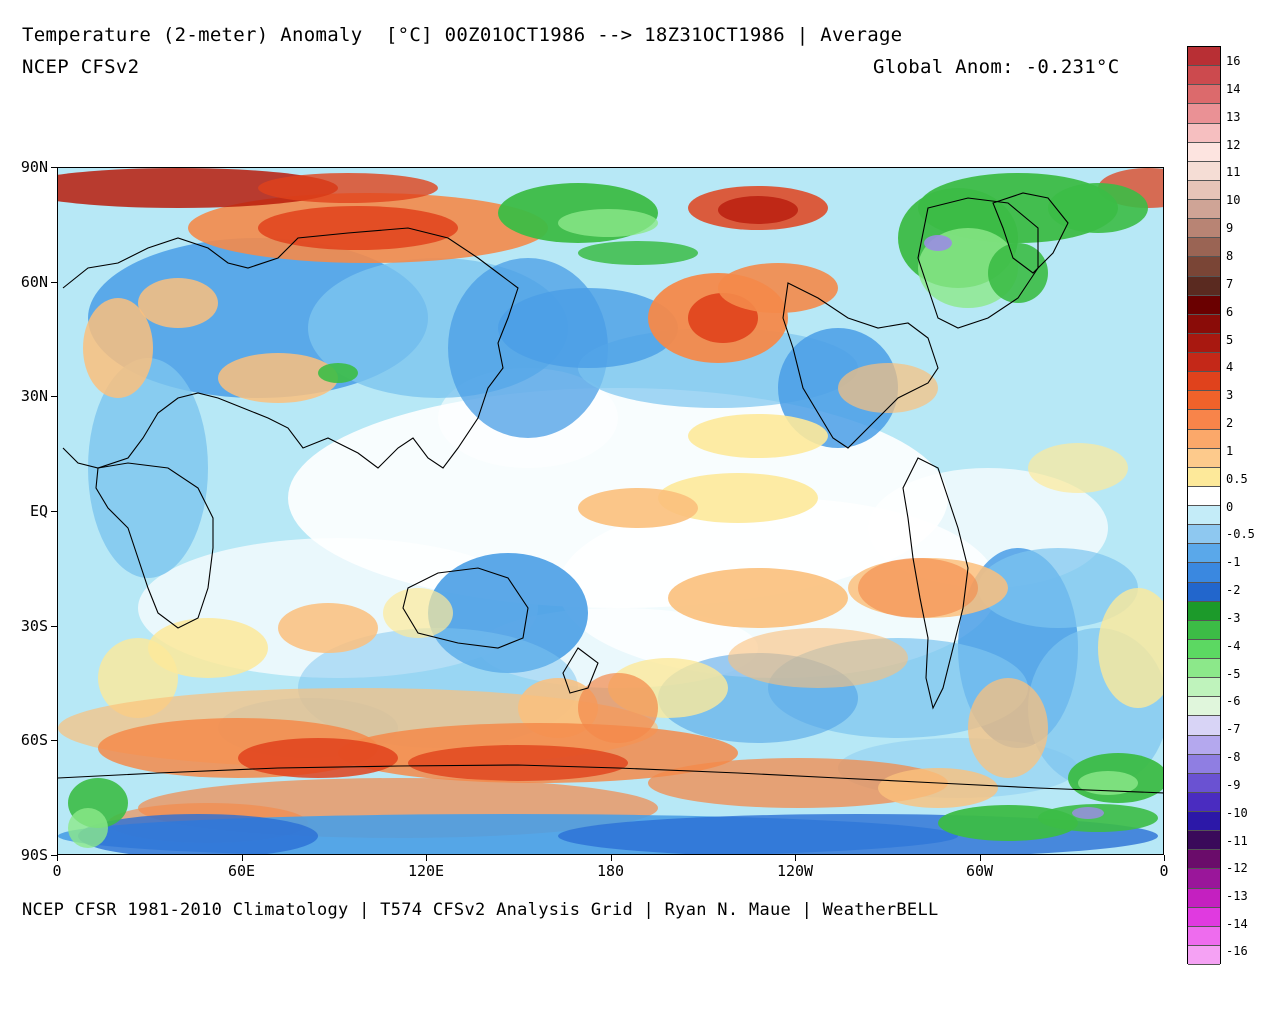 The width and height of the screenshot is (1280, 1024). Describe the element at coordinates (1237, 868) in the screenshot. I see `colorbar-label: -12` at that location.